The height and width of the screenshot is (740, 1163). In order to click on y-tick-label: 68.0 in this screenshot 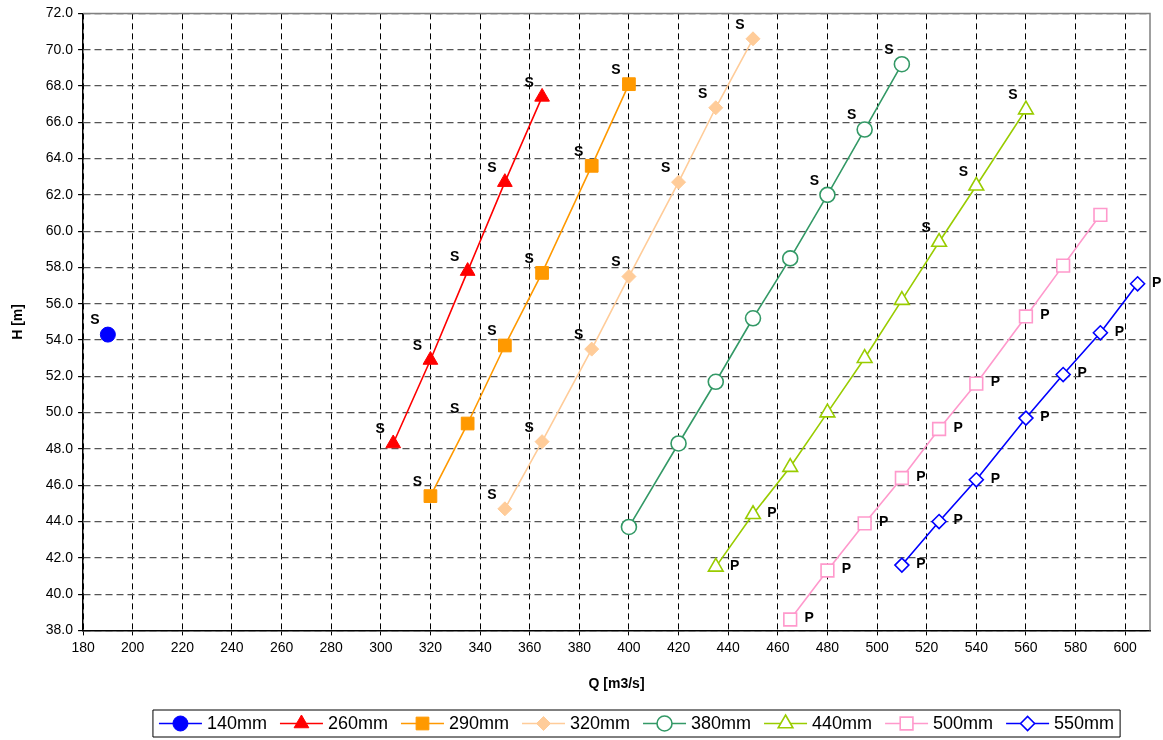, I will do `click(59, 84)`.